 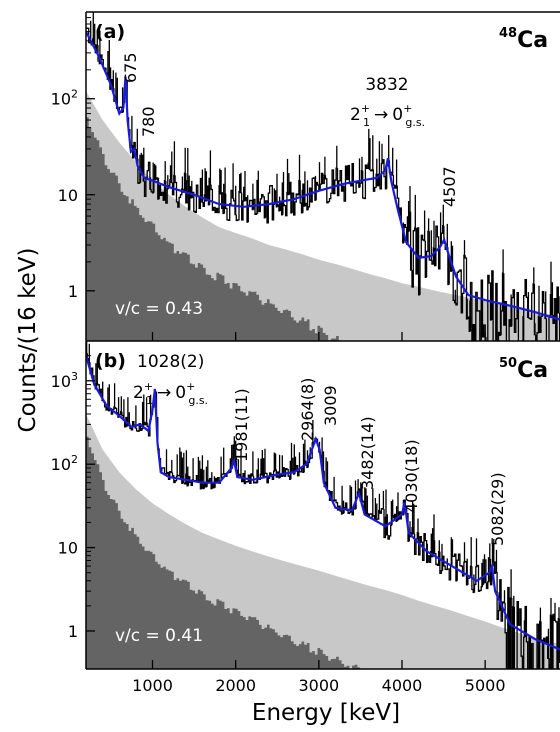 I want to click on x-tick-label: 3000, so click(x=318, y=685).